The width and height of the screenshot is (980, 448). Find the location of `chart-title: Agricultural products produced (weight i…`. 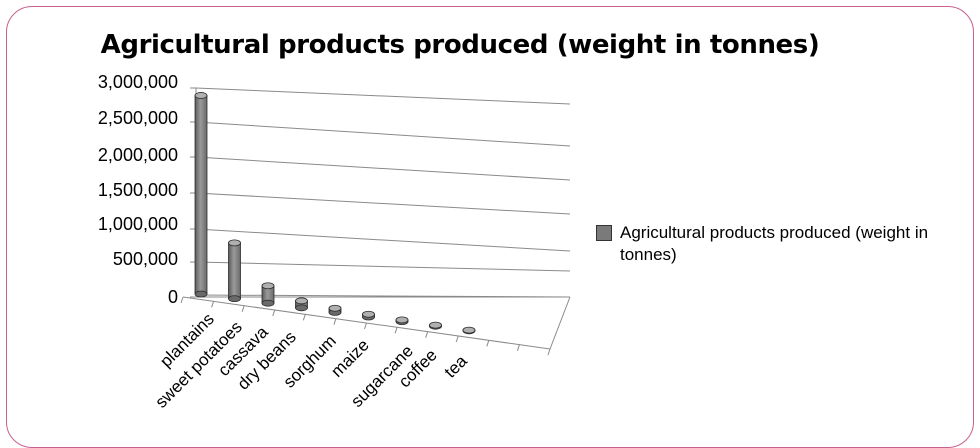

chart-title: Agricultural products produced (weight i… is located at coordinates (460, 45).